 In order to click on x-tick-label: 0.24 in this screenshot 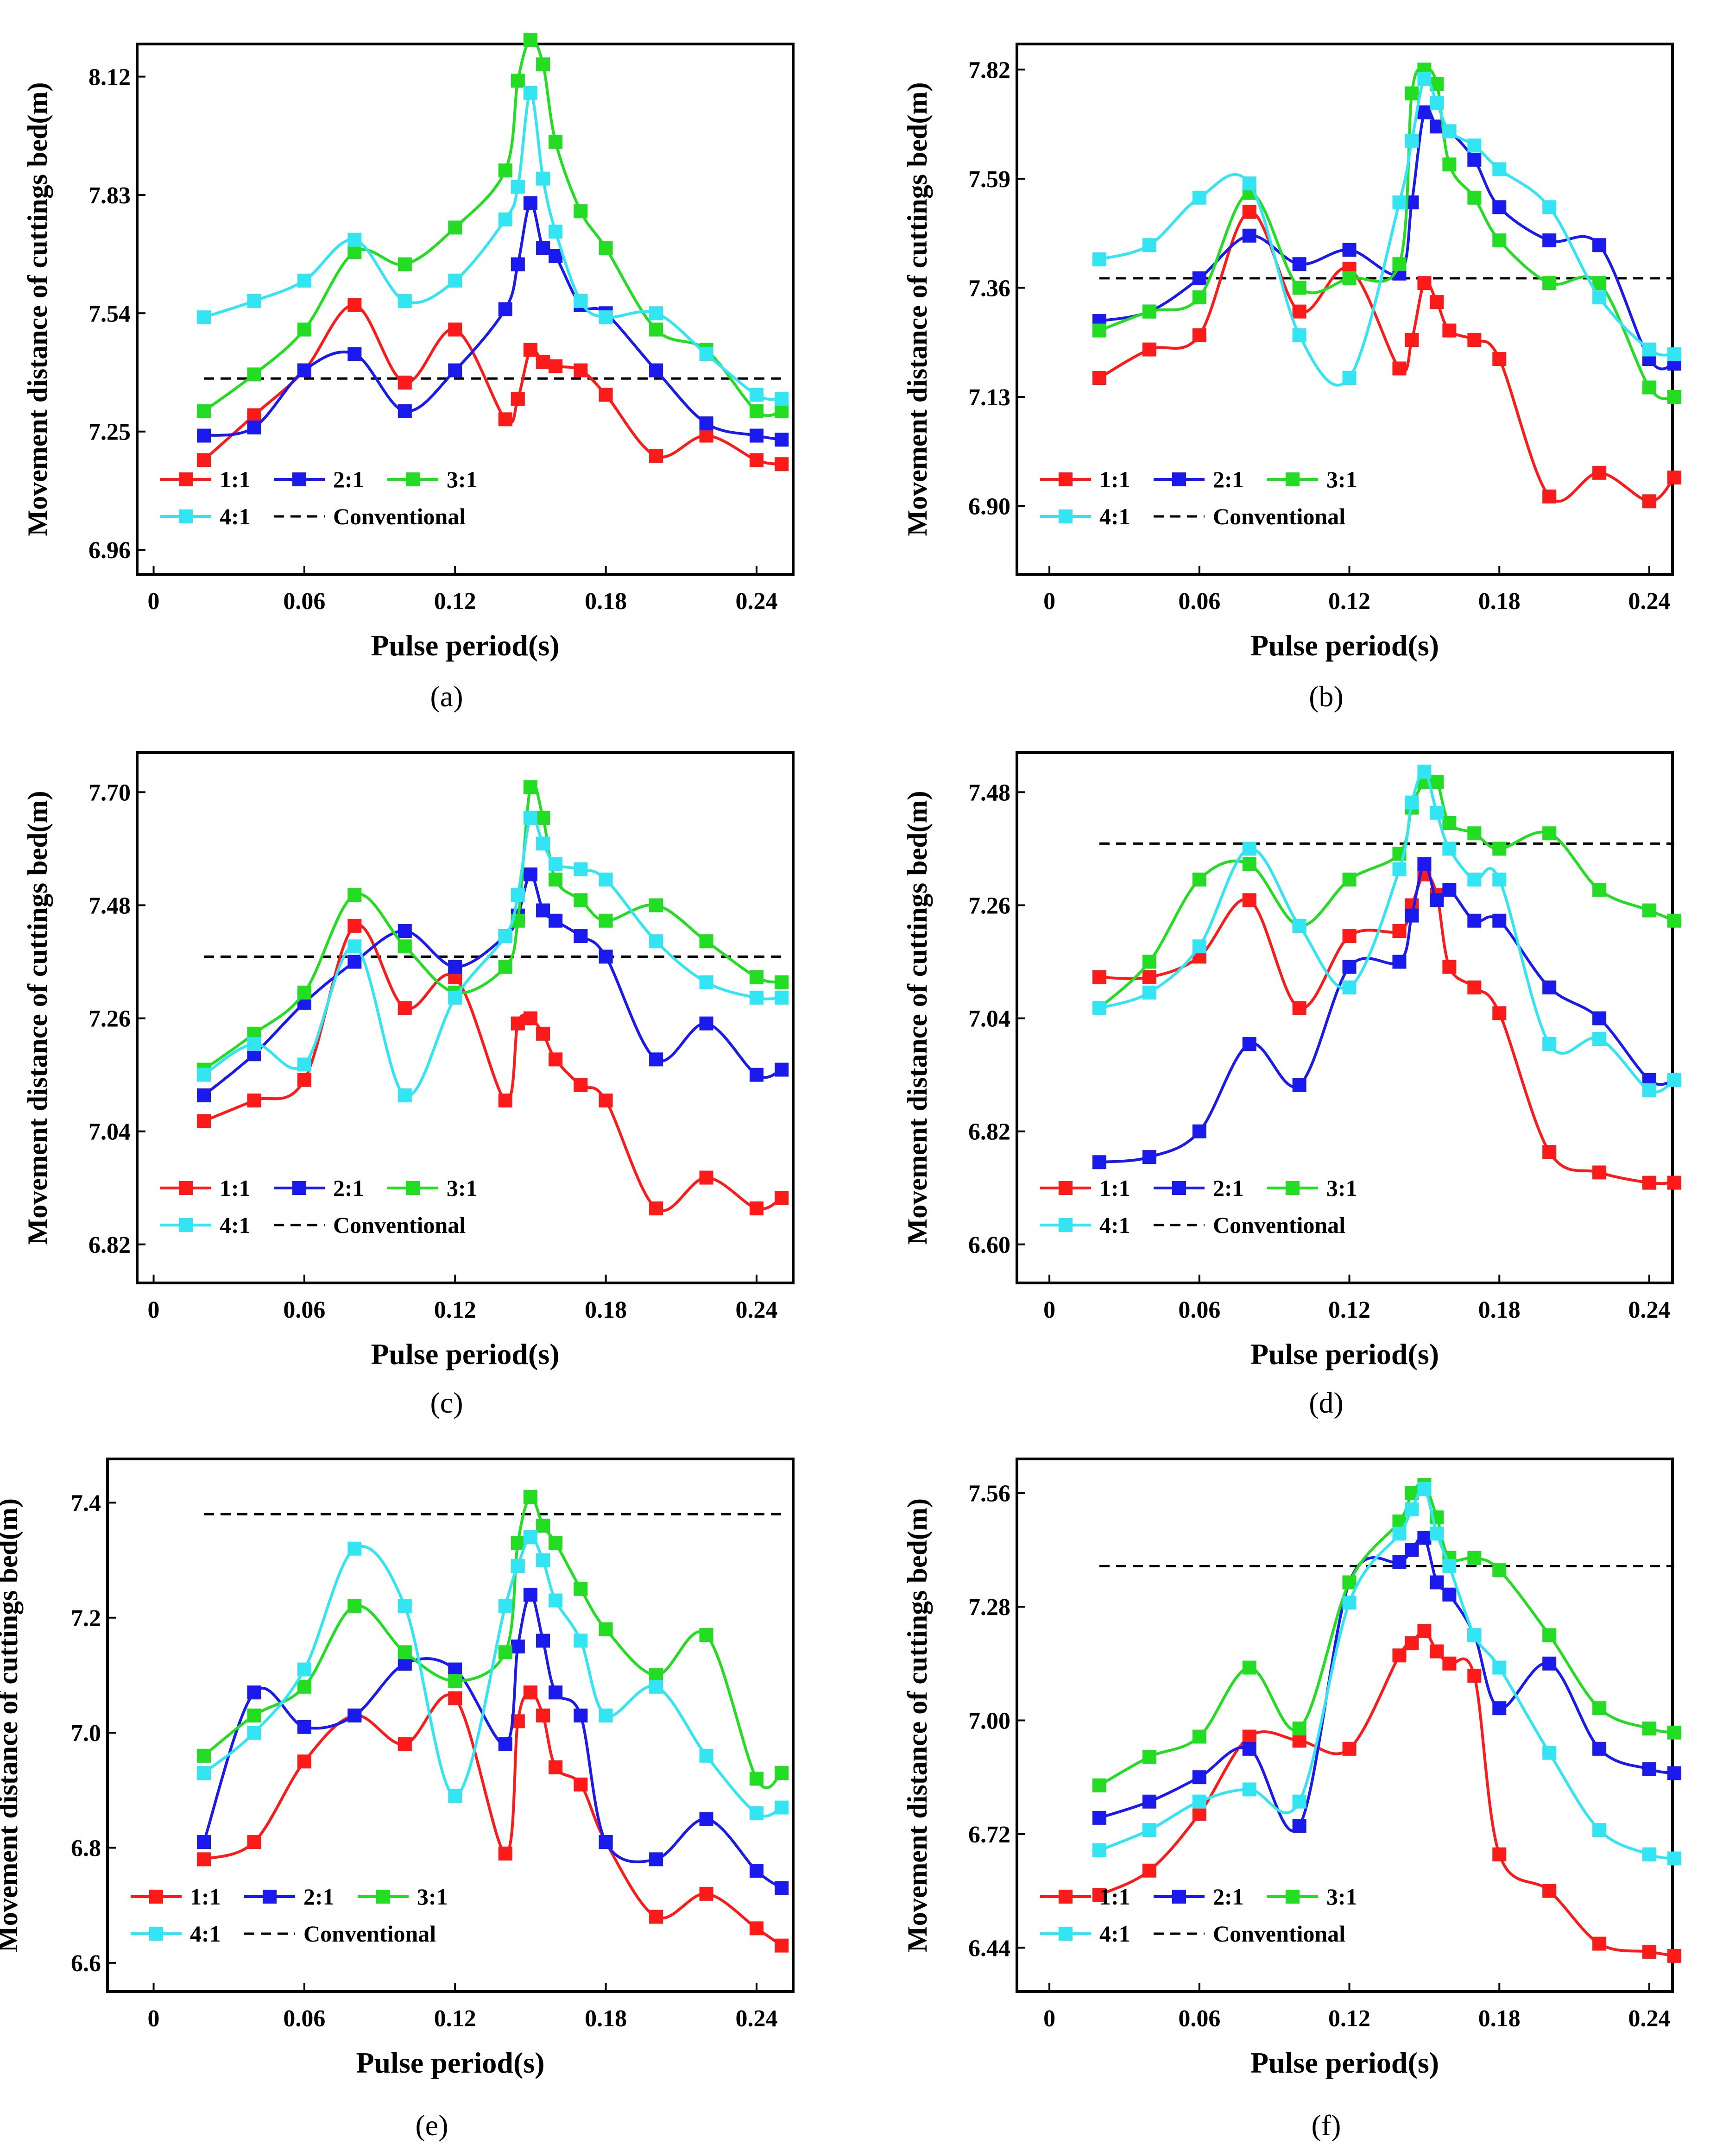, I will do `click(757, 601)`.